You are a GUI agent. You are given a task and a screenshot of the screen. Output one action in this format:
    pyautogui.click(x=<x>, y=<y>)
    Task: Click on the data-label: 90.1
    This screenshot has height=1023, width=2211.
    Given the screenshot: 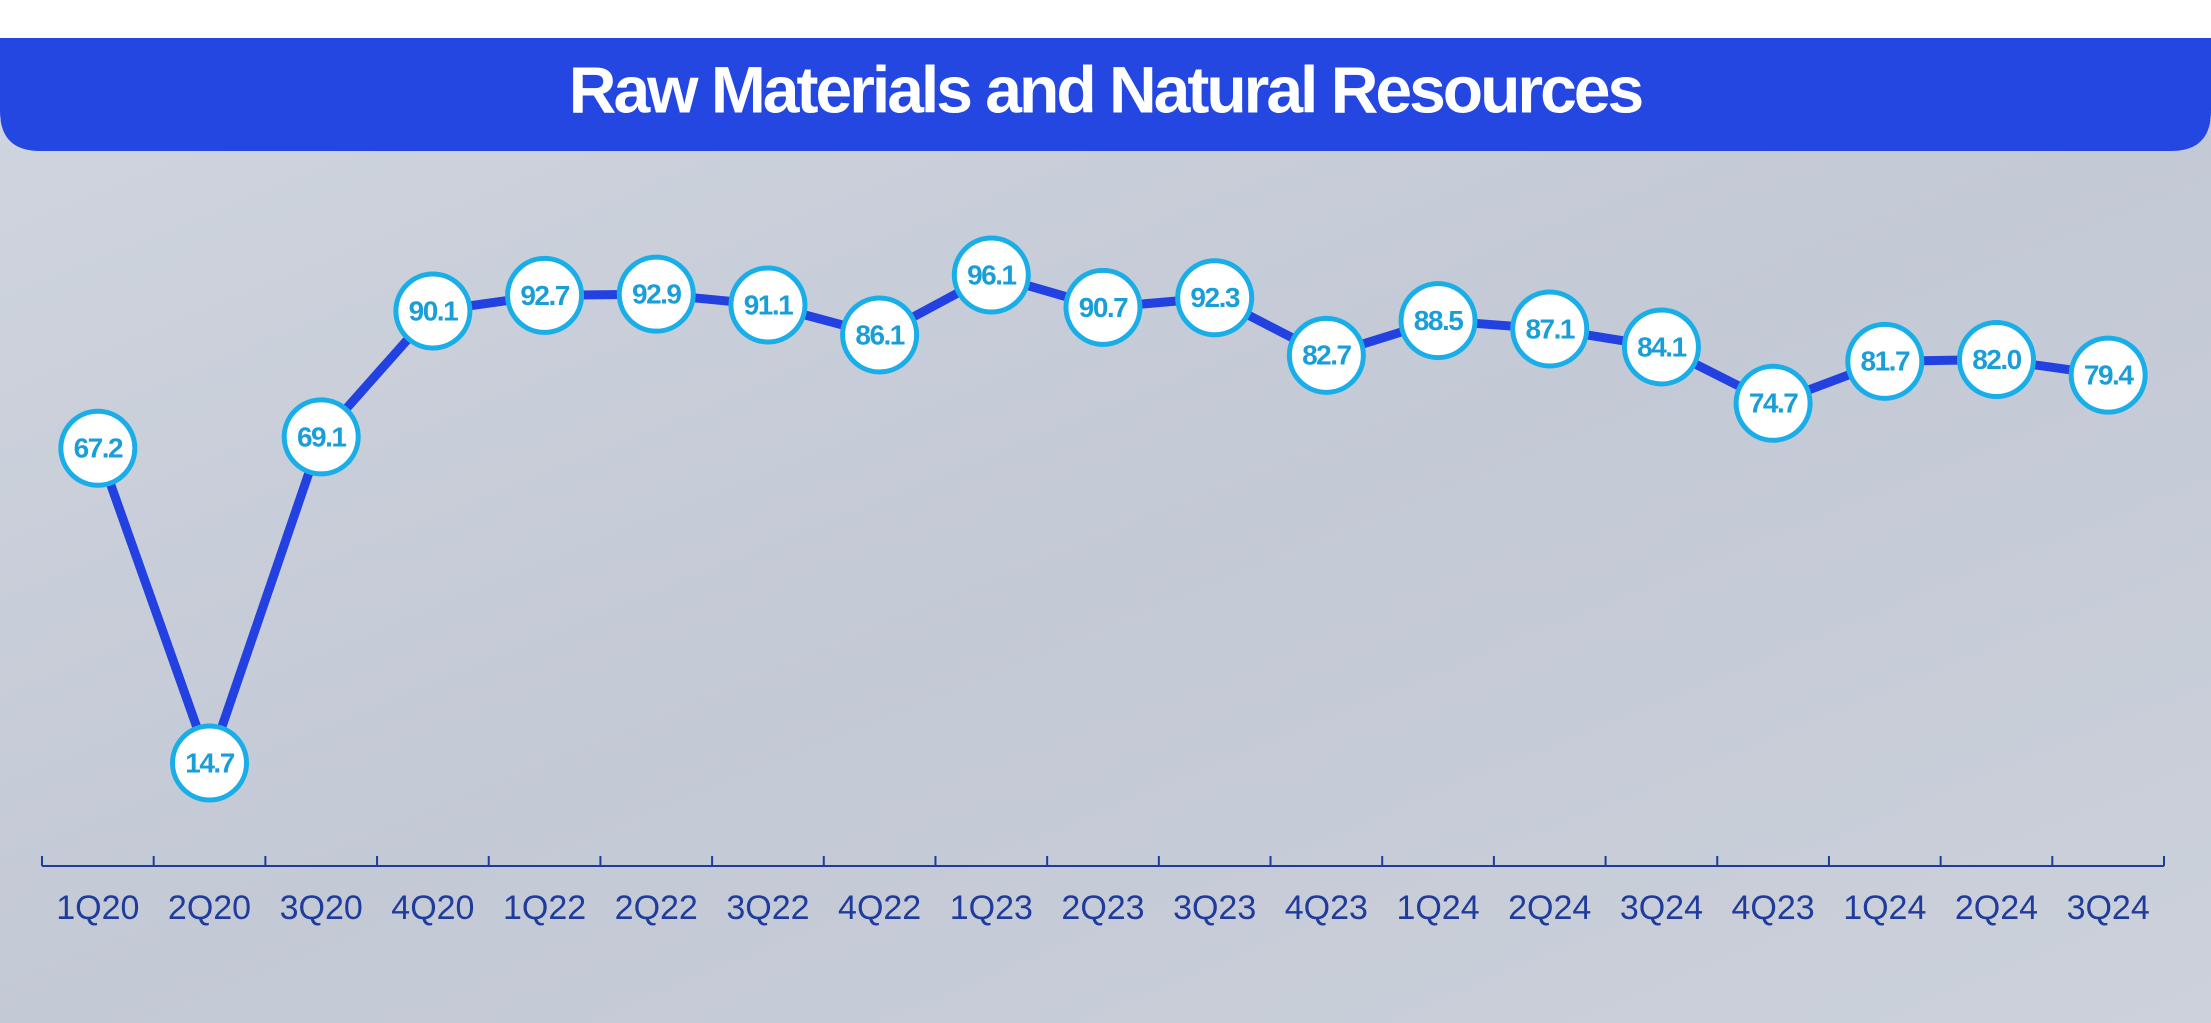 What is the action you would take?
    pyautogui.click(x=433, y=310)
    